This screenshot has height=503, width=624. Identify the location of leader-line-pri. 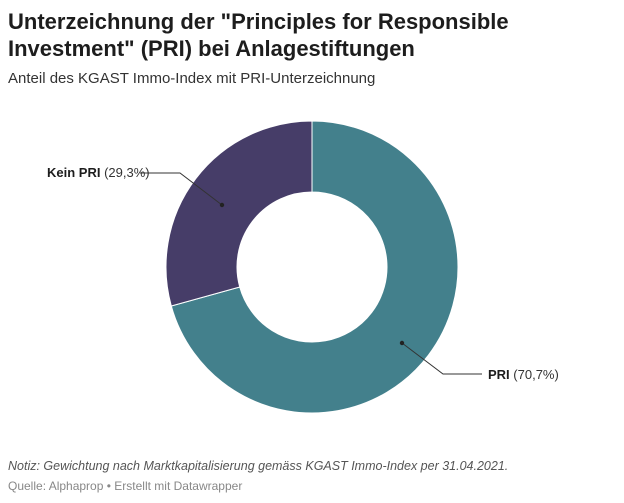
(441, 358).